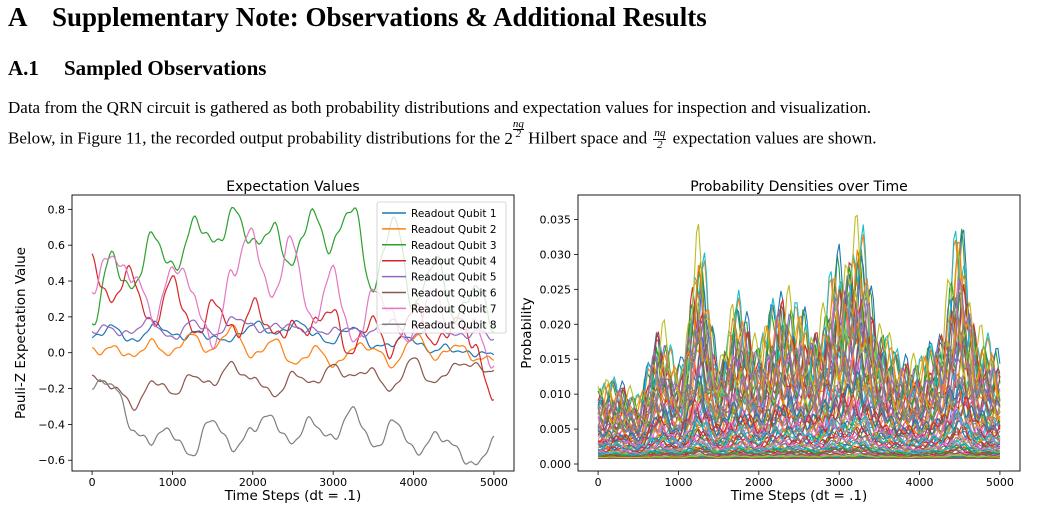  I want to click on y-tick-label: 0.2, so click(57, 317).